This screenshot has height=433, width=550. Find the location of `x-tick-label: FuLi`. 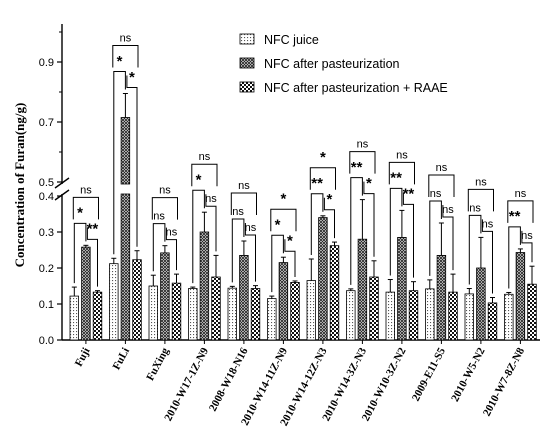

x-tick-label: FuLi is located at coordinates (122, 359).